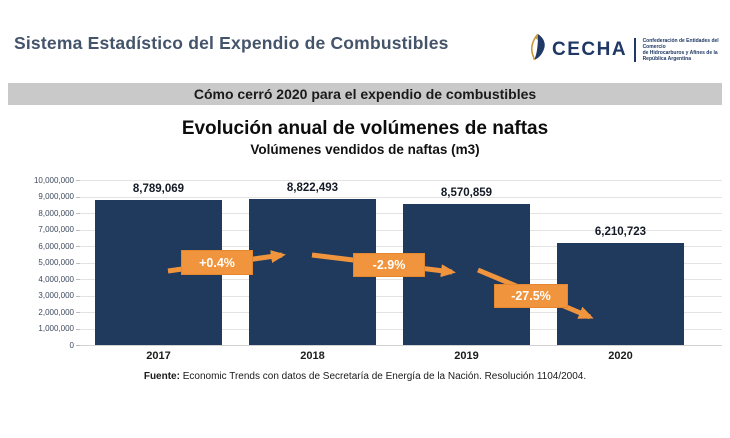 The height and width of the screenshot is (438, 730). I want to click on chart-subtitle: Volúmenes vendidos de naftas (m3), so click(365, 149).